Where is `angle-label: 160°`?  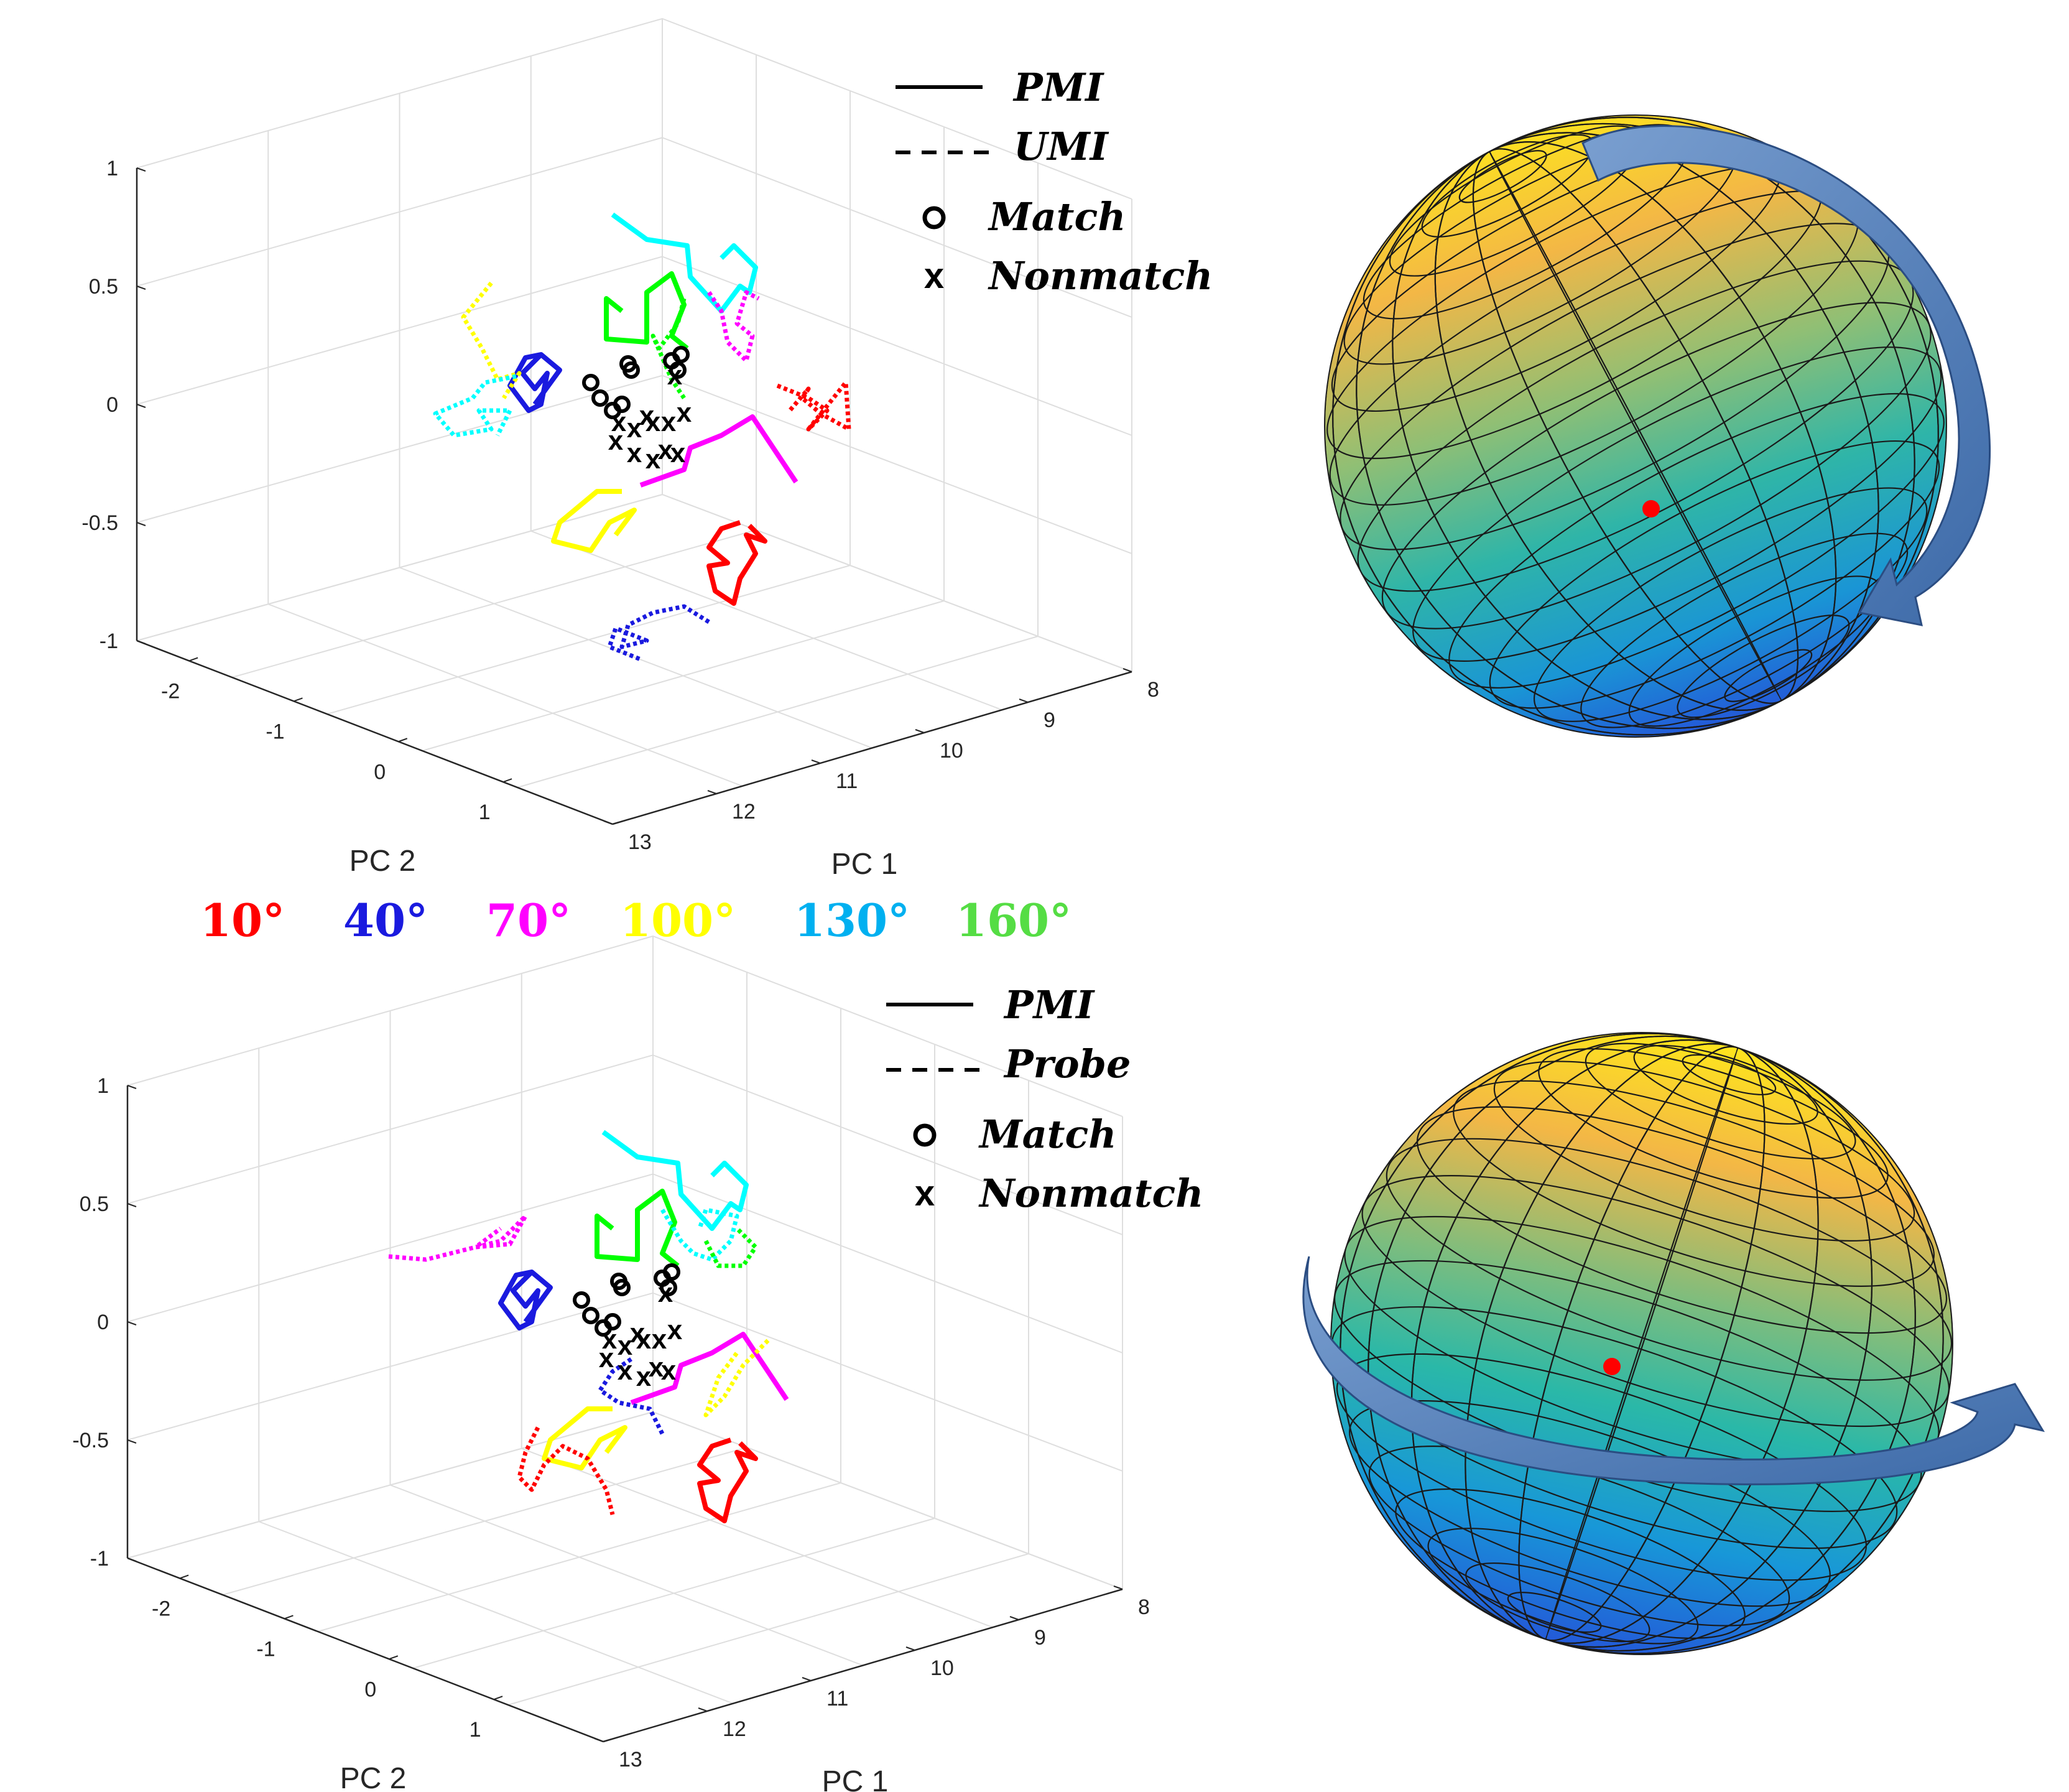 angle-label: 160° is located at coordinates (1014, 921).